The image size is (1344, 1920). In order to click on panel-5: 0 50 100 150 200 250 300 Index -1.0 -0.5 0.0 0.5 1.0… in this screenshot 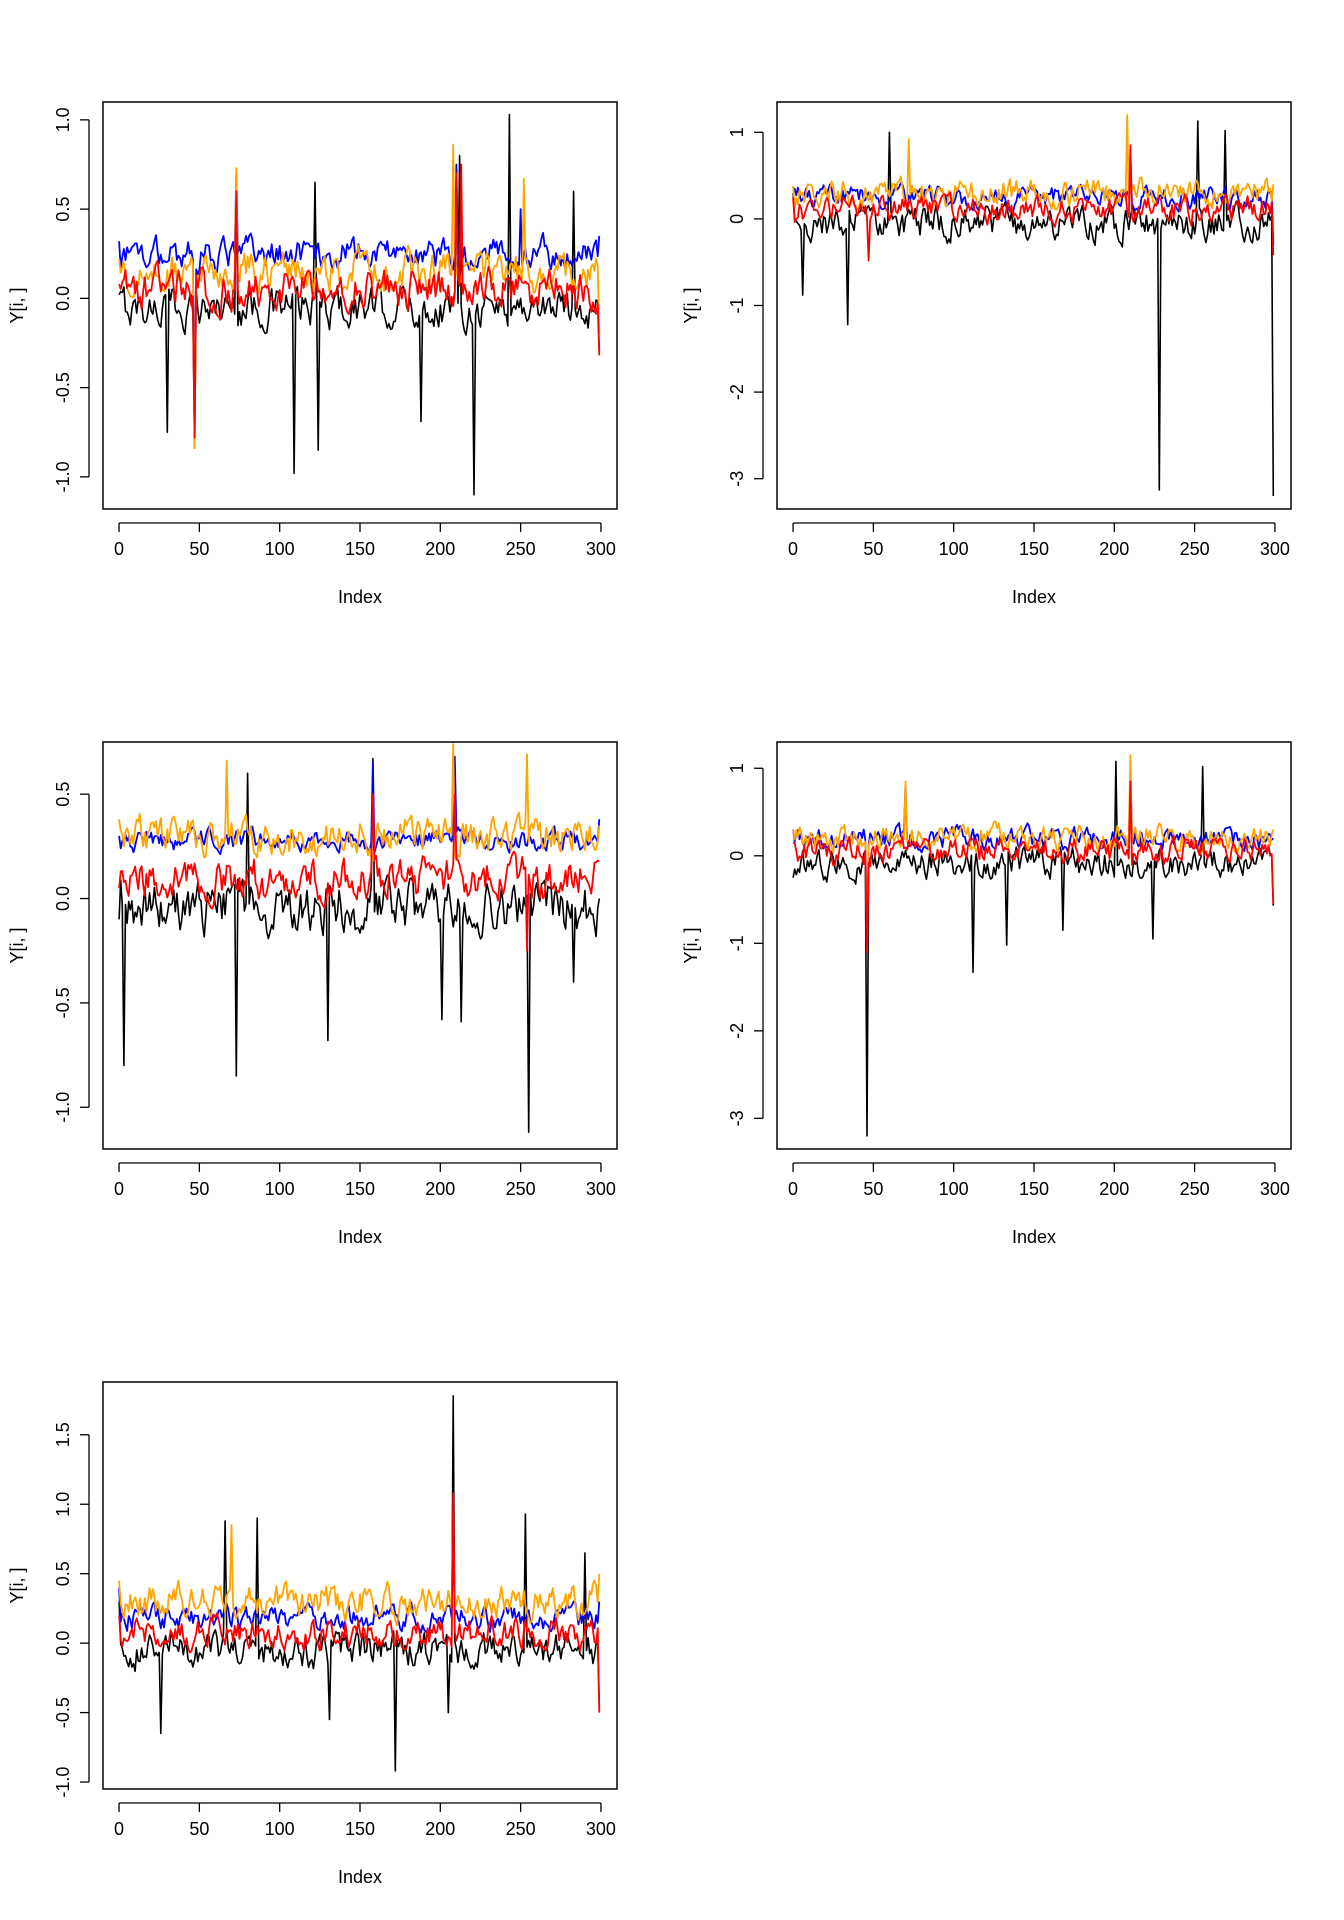, I will do `click(312, 1634)`.